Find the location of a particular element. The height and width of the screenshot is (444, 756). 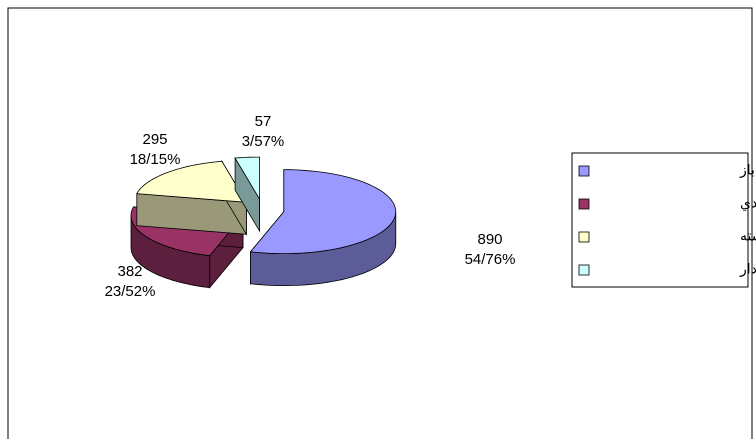

pie is located at coordinates (263, 222).